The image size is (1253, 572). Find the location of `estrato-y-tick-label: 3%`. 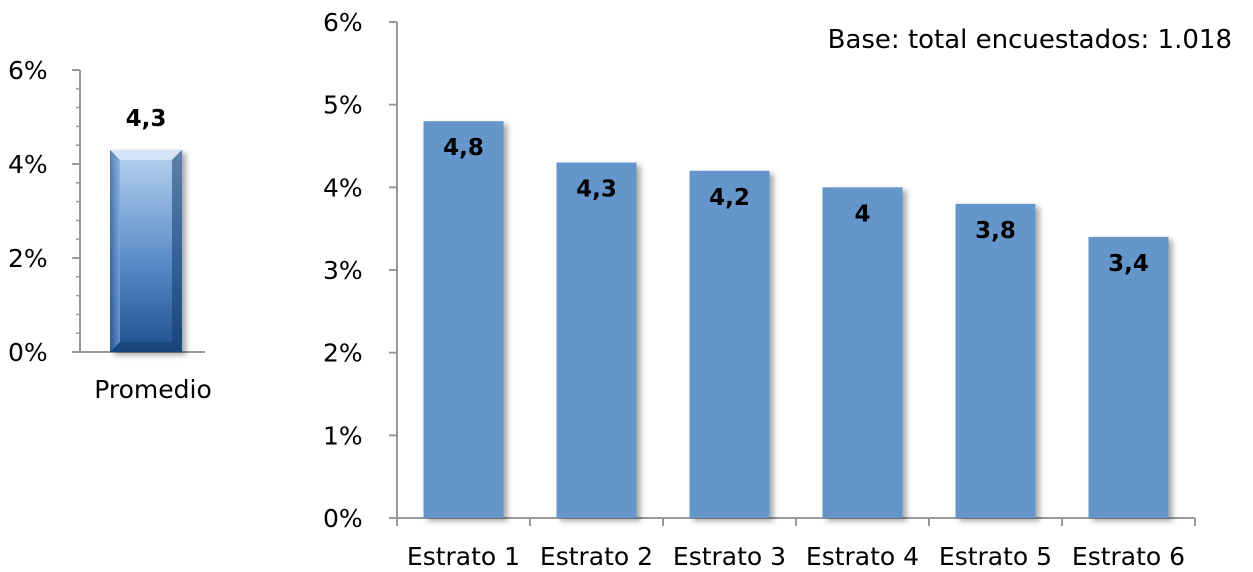

estrato-y-tick-label: 3% is located at coordinates (343, 270).